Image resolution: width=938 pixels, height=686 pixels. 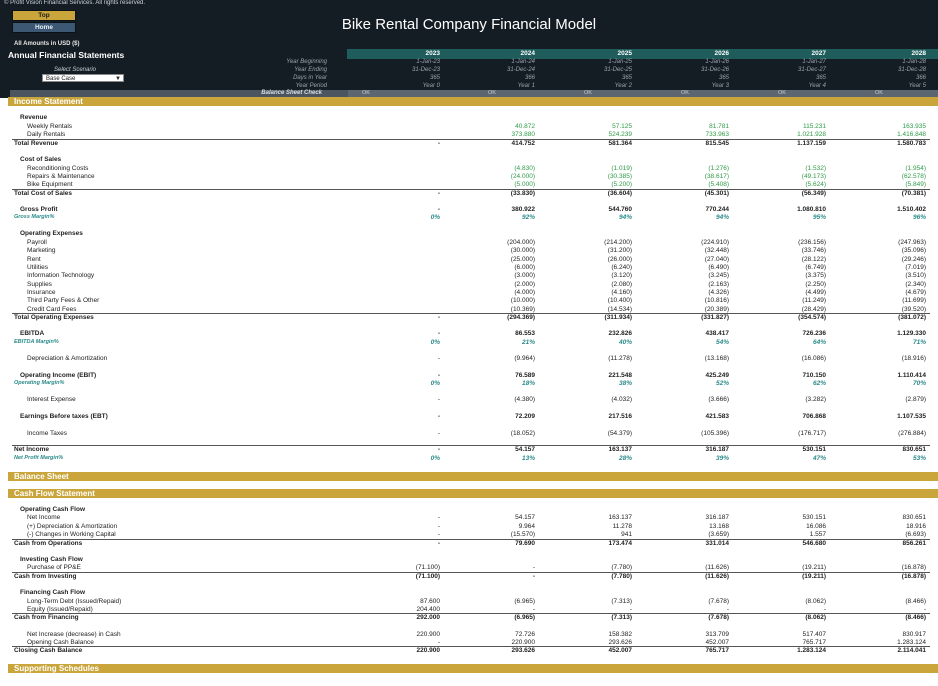 What do you see at coordinates (473, 476) in the screenshot?
I see `section-balance-sheet: Balance Sheet` at bounding box center [473, 476].